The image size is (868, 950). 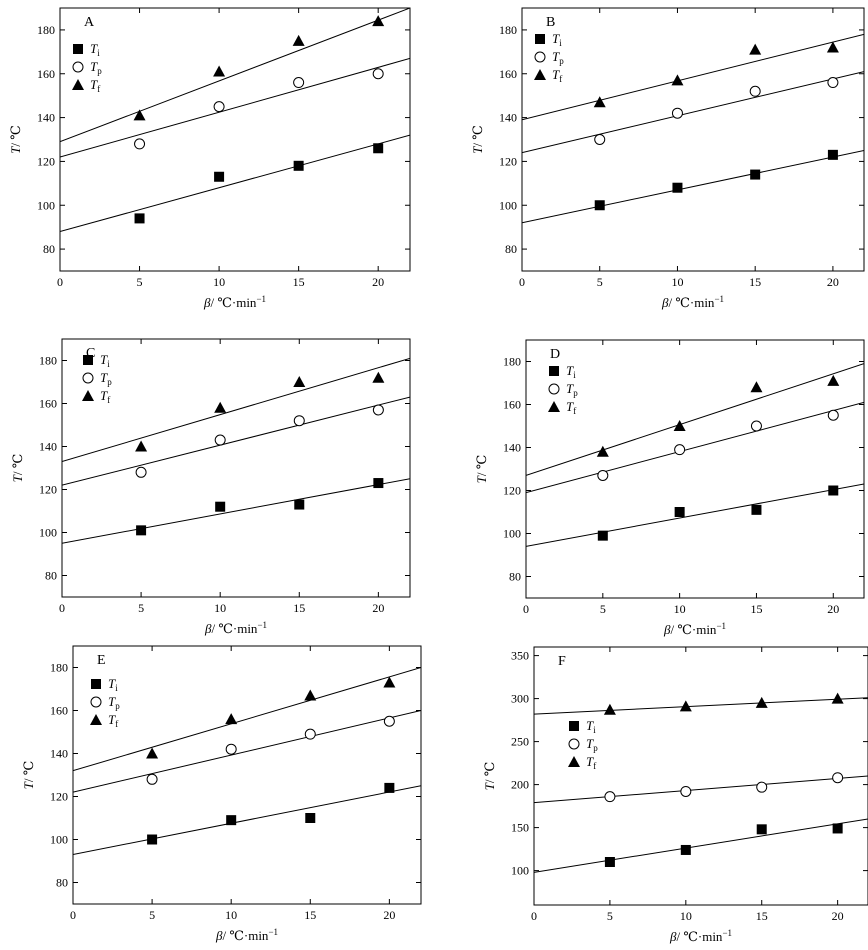 What do you see at coordinates (520, 656) in the screenshot?
I see `y-tick-label: 350` at bounding box center [520, 656].